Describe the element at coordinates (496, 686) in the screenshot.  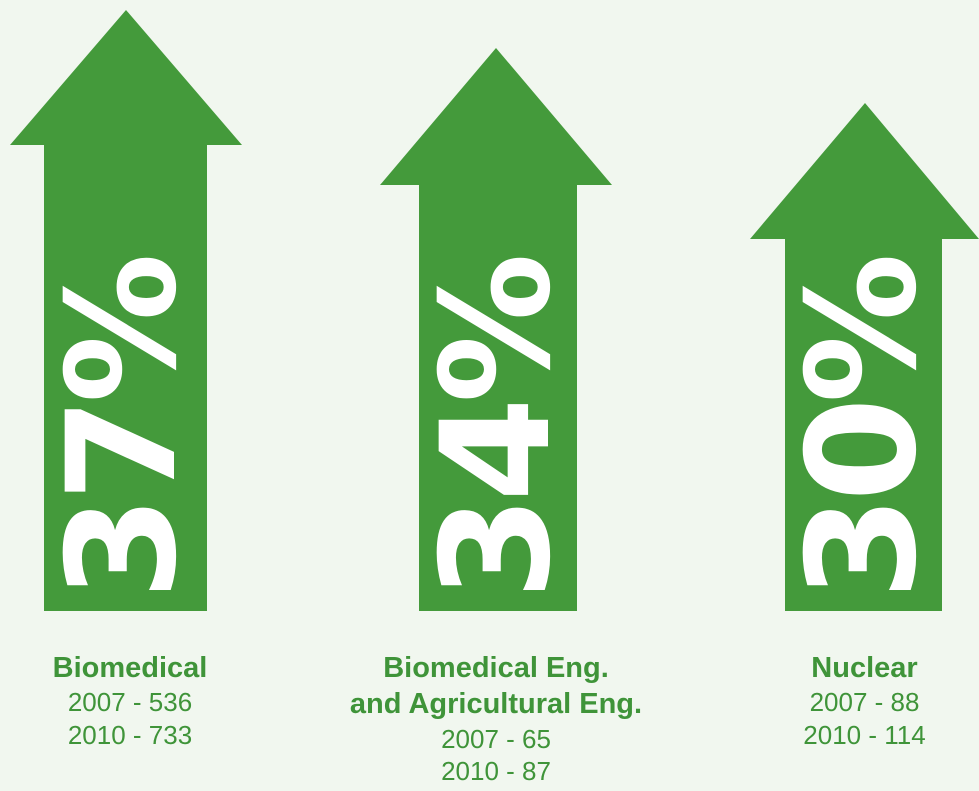
I see `category-name: Biomedical Eng. and Agricultural Eng.` at that location.